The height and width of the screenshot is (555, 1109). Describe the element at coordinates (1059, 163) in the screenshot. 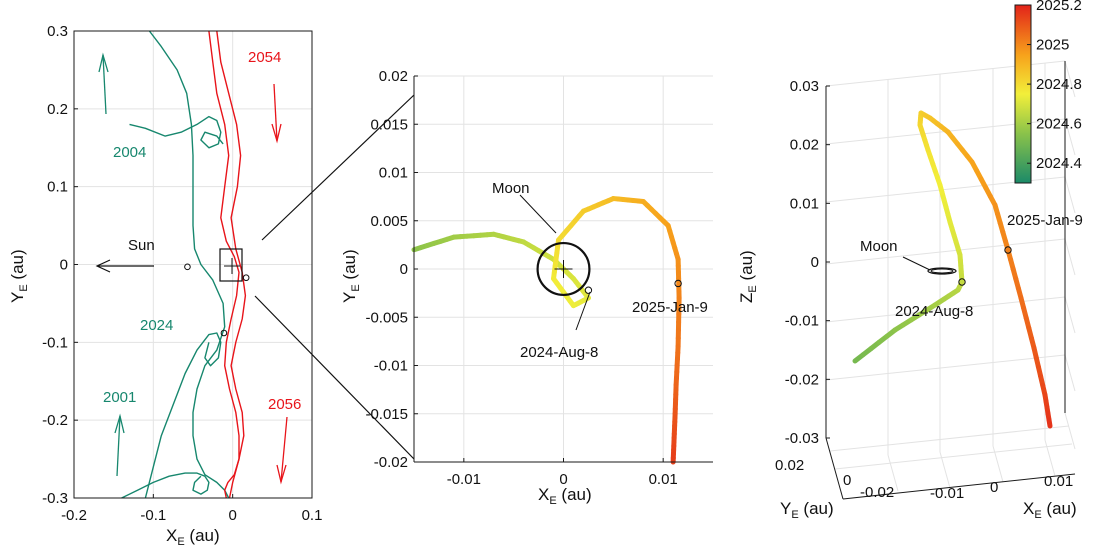

I see `colorbar-tick-label: 2024.4` at that location.